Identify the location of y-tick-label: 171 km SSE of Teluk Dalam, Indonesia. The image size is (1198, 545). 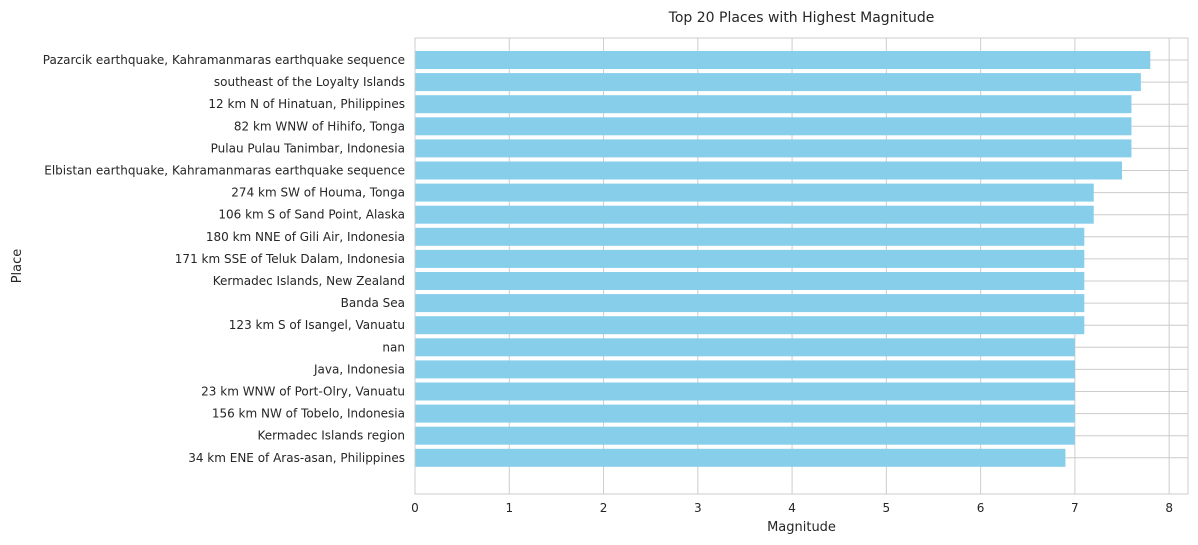
(290, 259).